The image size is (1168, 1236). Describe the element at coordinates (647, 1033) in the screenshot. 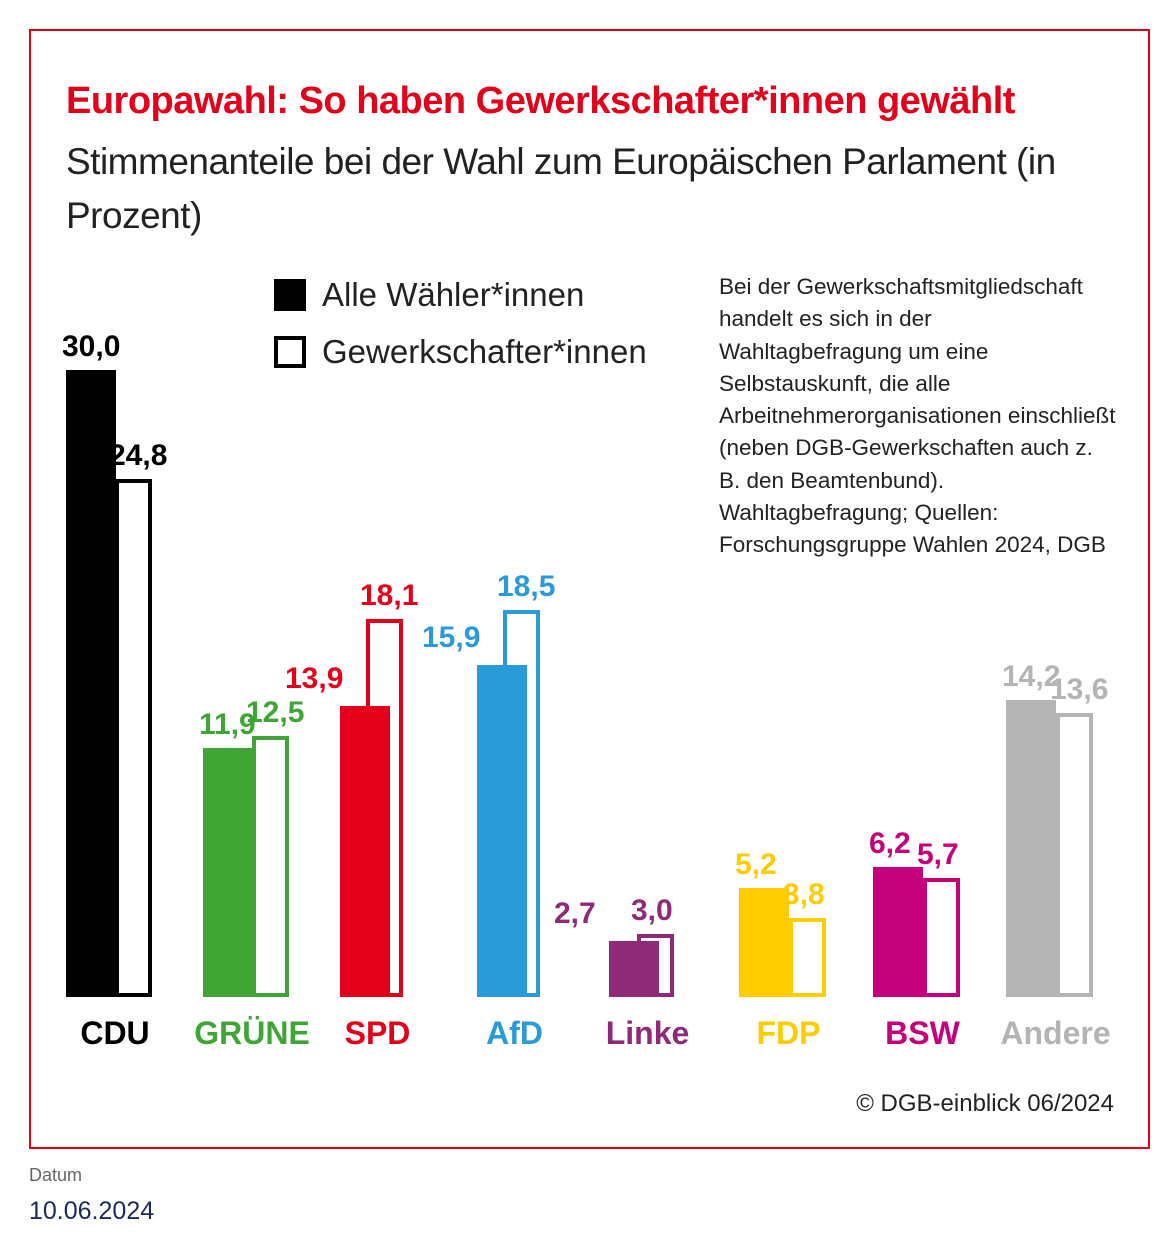

I see `category-label-linke: Linke` at that location.